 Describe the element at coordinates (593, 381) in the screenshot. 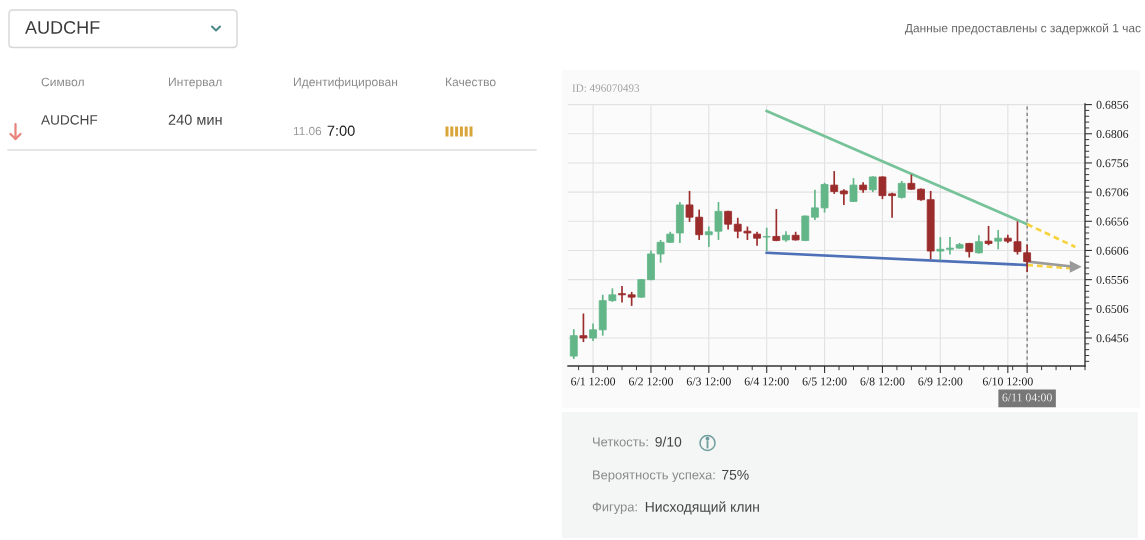

I see `x-tick-label: 6/1 12:00` at that location.